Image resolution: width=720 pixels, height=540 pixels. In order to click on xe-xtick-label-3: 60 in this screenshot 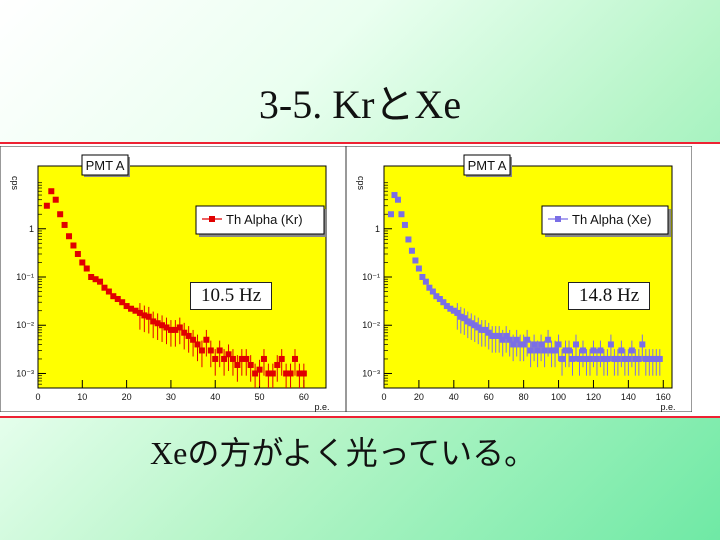, I will do `click(489, 397)`.